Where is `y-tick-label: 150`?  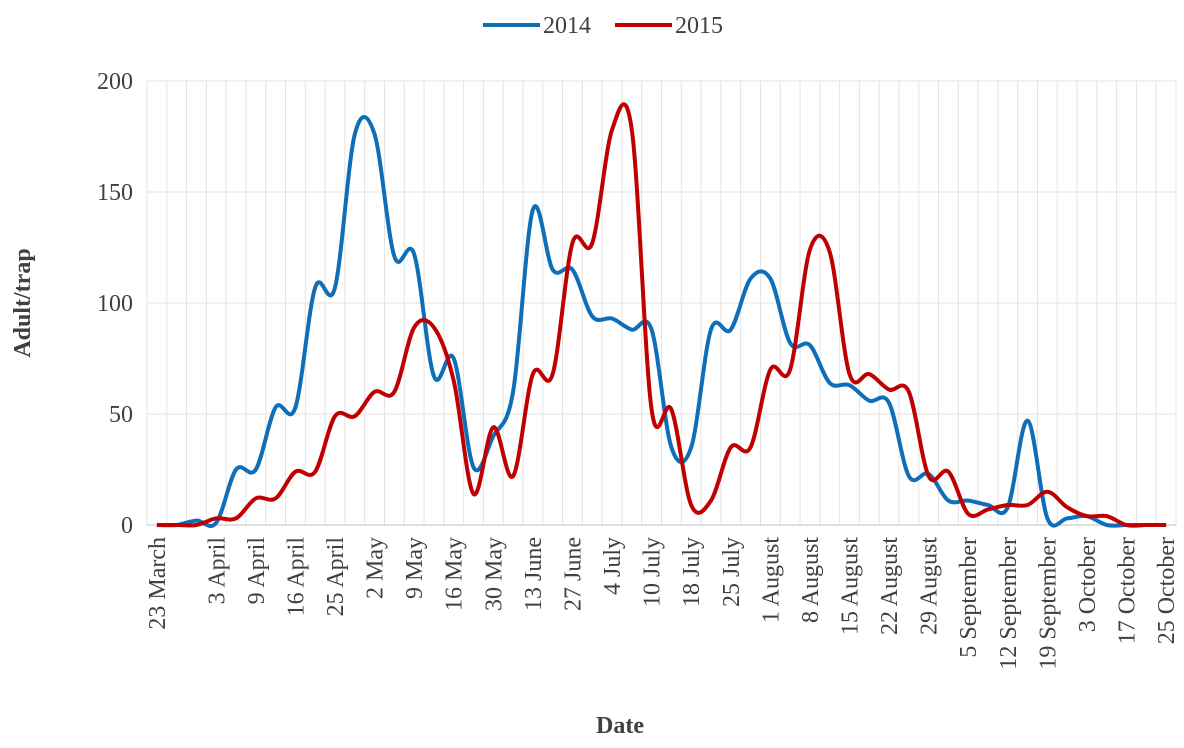 y-tick-label: 150 is located at coordinates (115, 193).